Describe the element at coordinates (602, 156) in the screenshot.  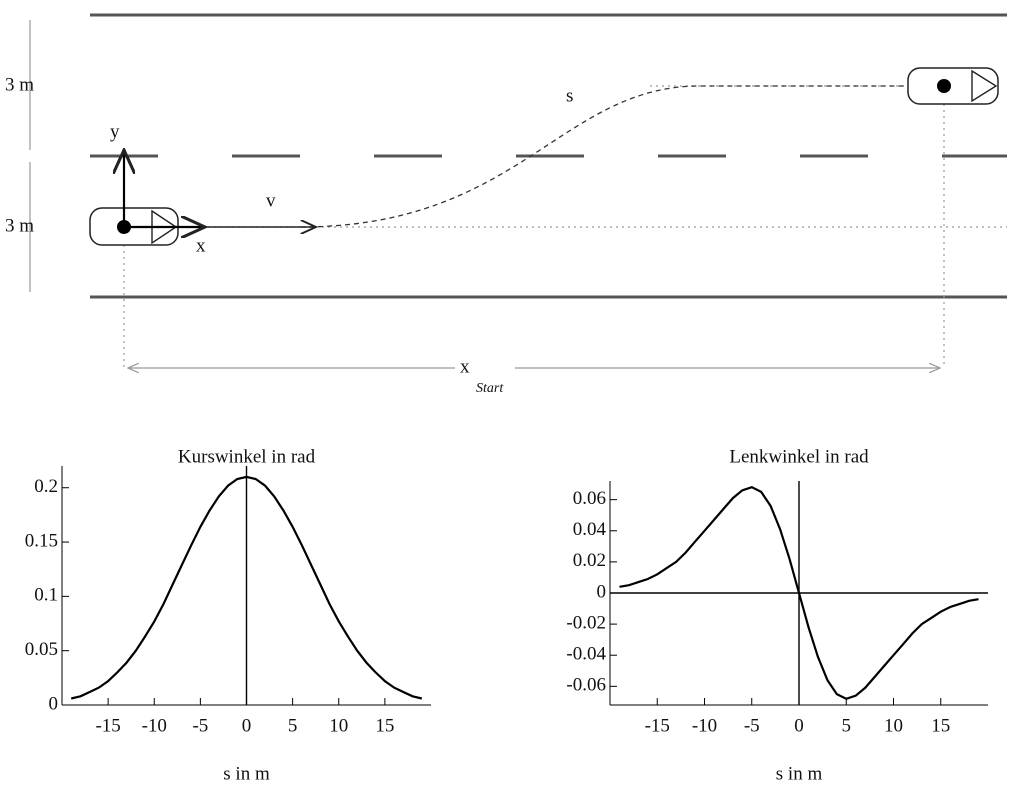
I see `trajectory` at that location.